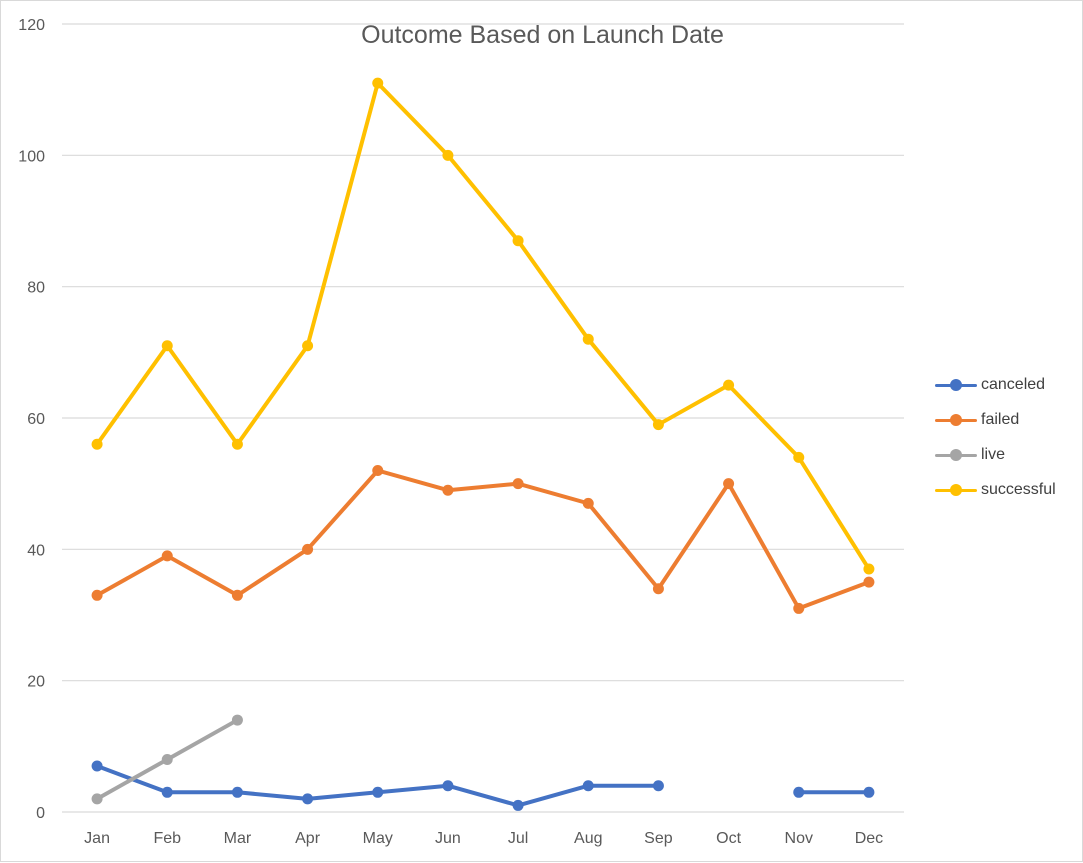  I want to click on legend-label: canceled, so click(1013, 384).